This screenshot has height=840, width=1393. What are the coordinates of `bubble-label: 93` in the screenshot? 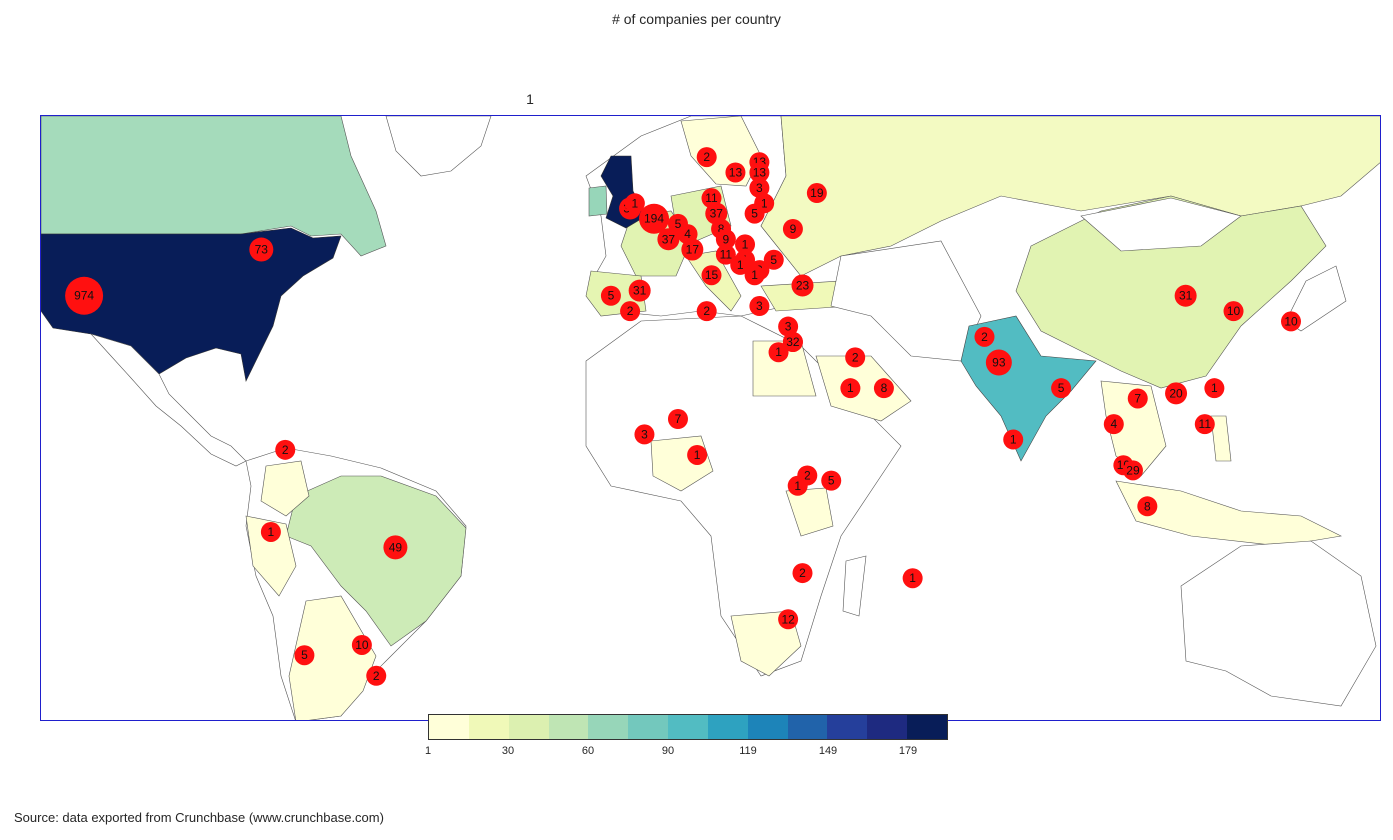 It's located at (999, 363).